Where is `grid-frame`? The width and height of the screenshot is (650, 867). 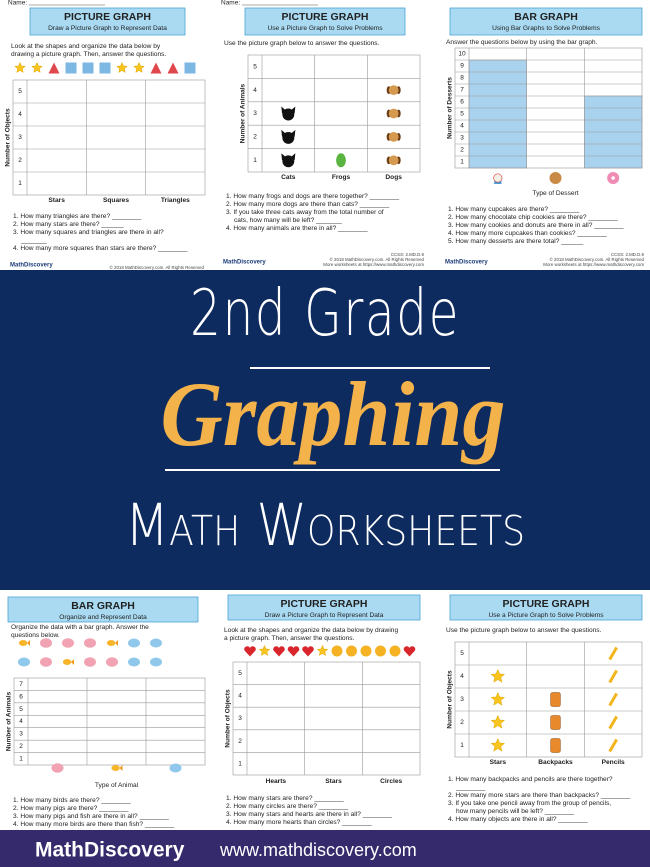
grid-frame is located at coordinates (326, 718).